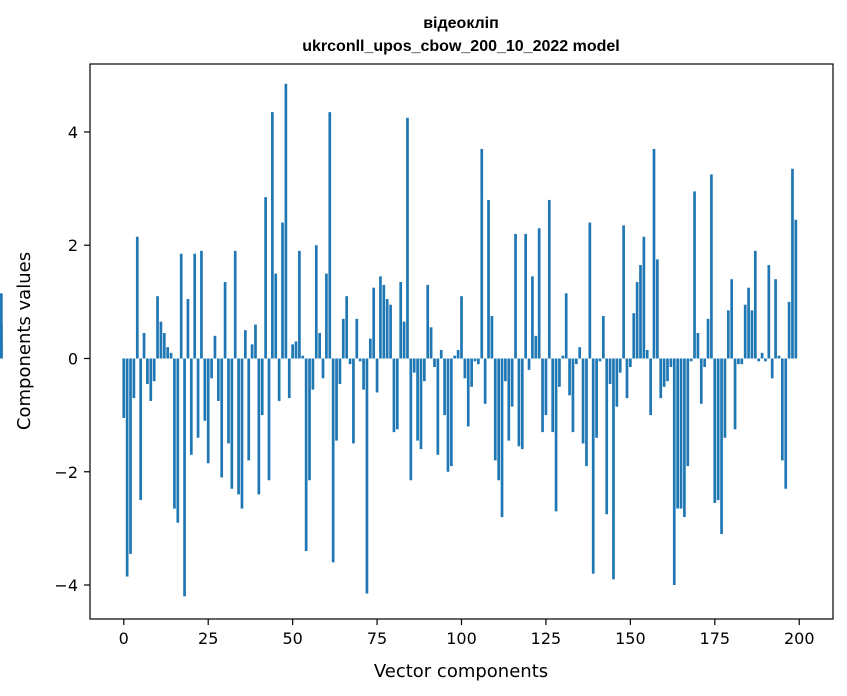  I want to click on y-tick-label: 2, so click(73, 245).